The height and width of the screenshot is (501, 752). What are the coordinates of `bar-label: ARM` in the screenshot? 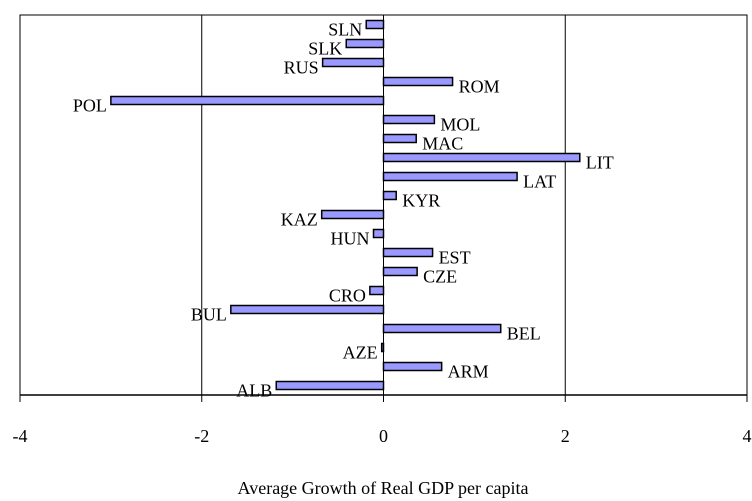 It's located at (468, 372).